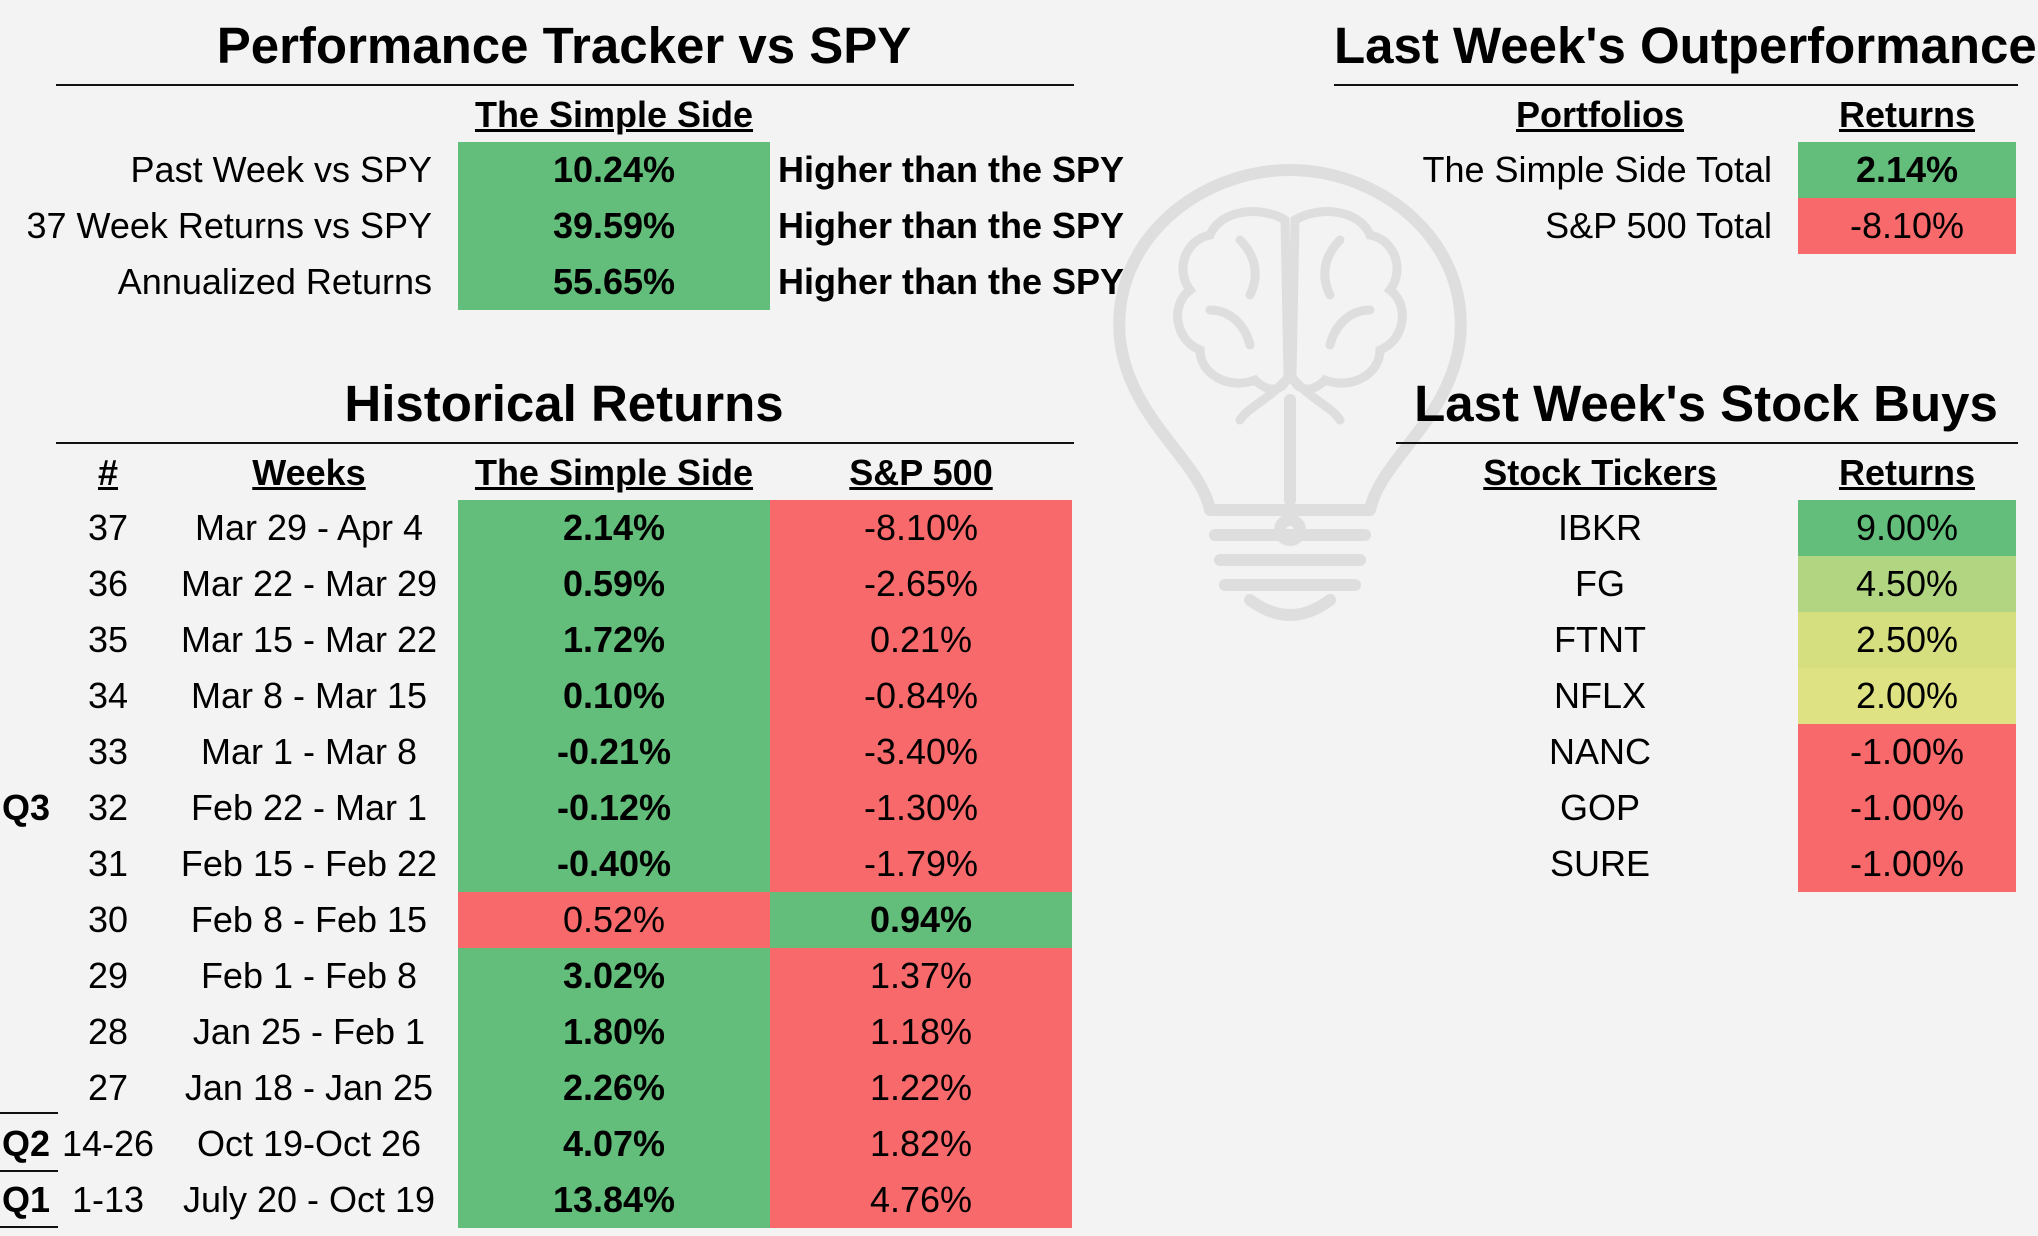  What do you see at coordinates (1707, 443) in the screenshot?
I see `stock-buys-title-rule` at bounding box center [1707, 443].